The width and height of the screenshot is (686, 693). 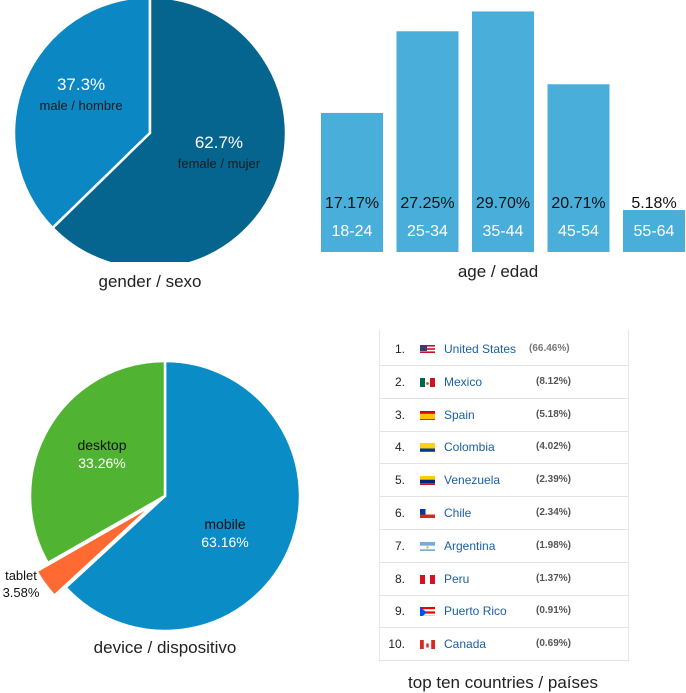 I want to click on table-row: 9. Puerto Rico (0.91%), so click(x=504, y=611).